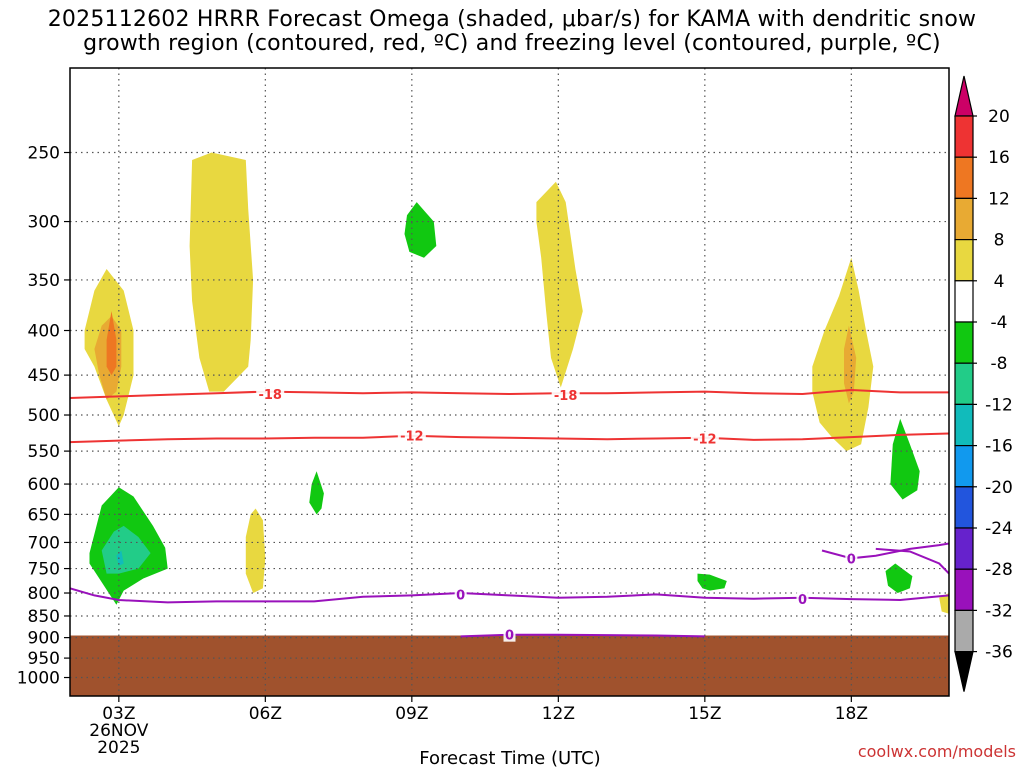 Image resolution: width=1024 pixels, height=768 pixels. What do you see at coordinates (44, 570) in the screenshot?
I see `y-tick-label: 750` at bounding box center [44, 570].